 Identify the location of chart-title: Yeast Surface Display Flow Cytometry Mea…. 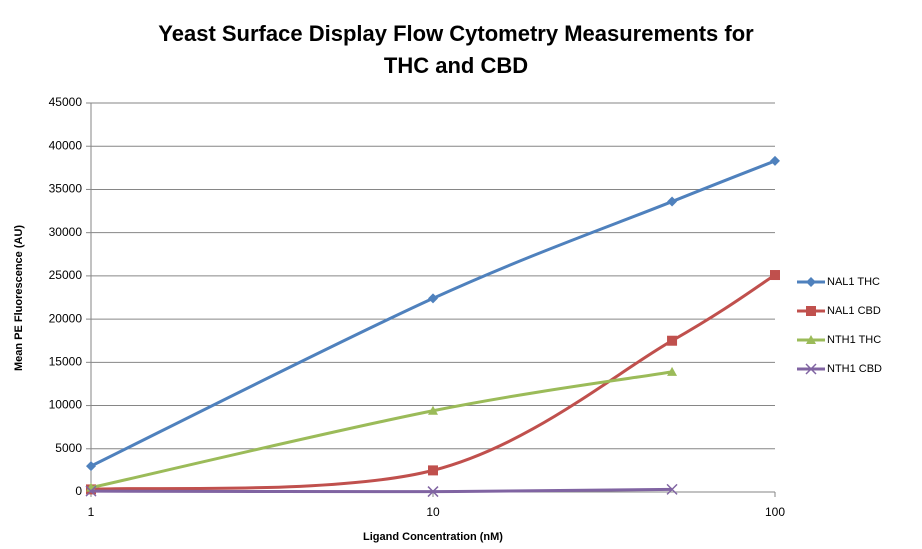
(456, 49).